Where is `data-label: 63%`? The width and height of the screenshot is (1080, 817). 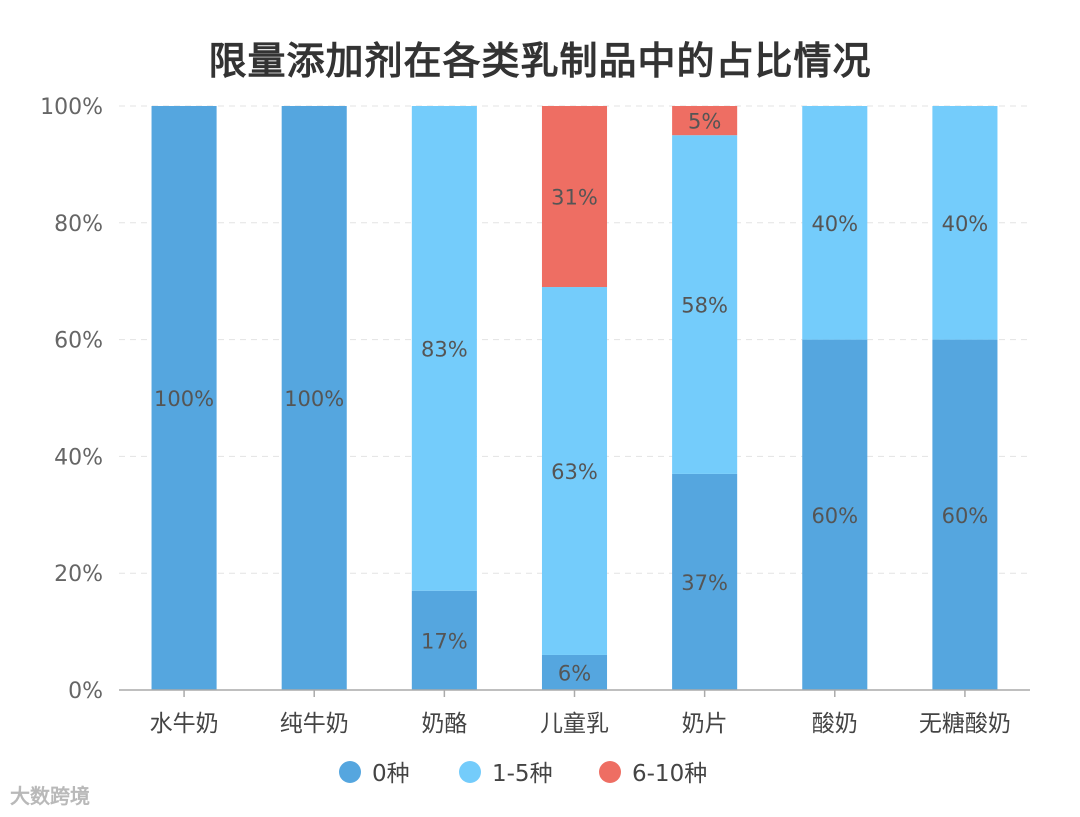 data-label: 63% is located at coordinates (574, 472).